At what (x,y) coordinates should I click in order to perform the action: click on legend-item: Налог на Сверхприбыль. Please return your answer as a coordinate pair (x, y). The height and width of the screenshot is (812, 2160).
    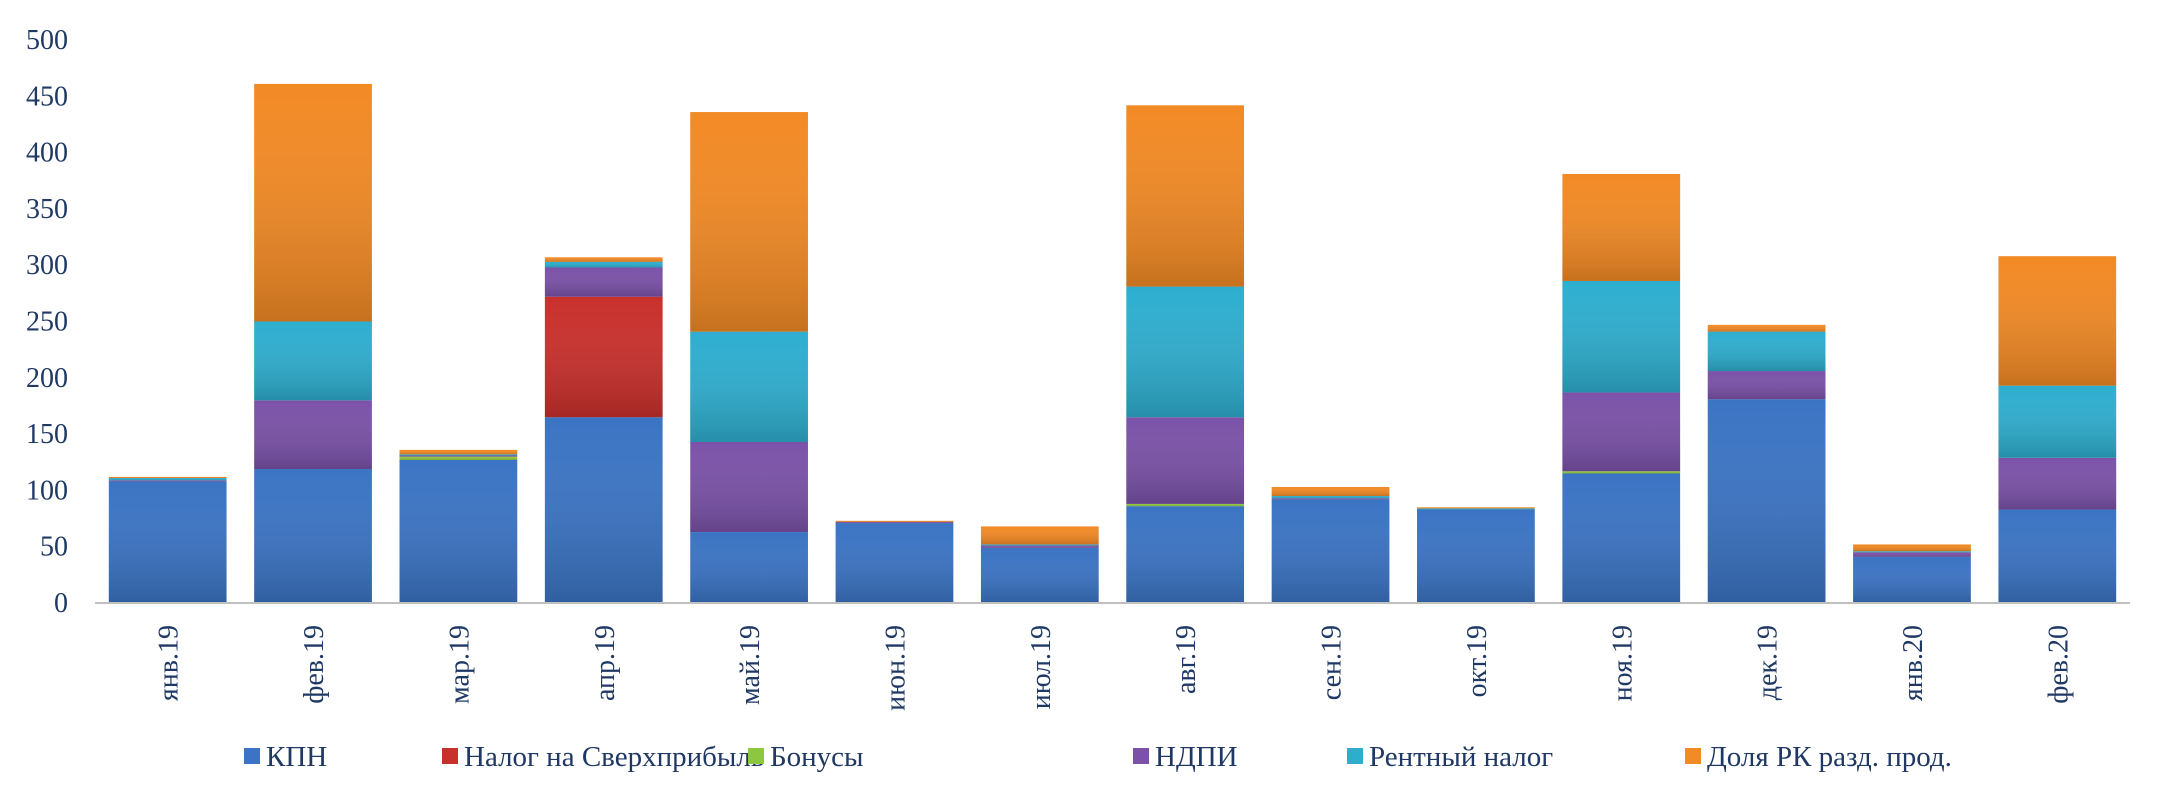
    Looking at the image, I should click on (603, 757).